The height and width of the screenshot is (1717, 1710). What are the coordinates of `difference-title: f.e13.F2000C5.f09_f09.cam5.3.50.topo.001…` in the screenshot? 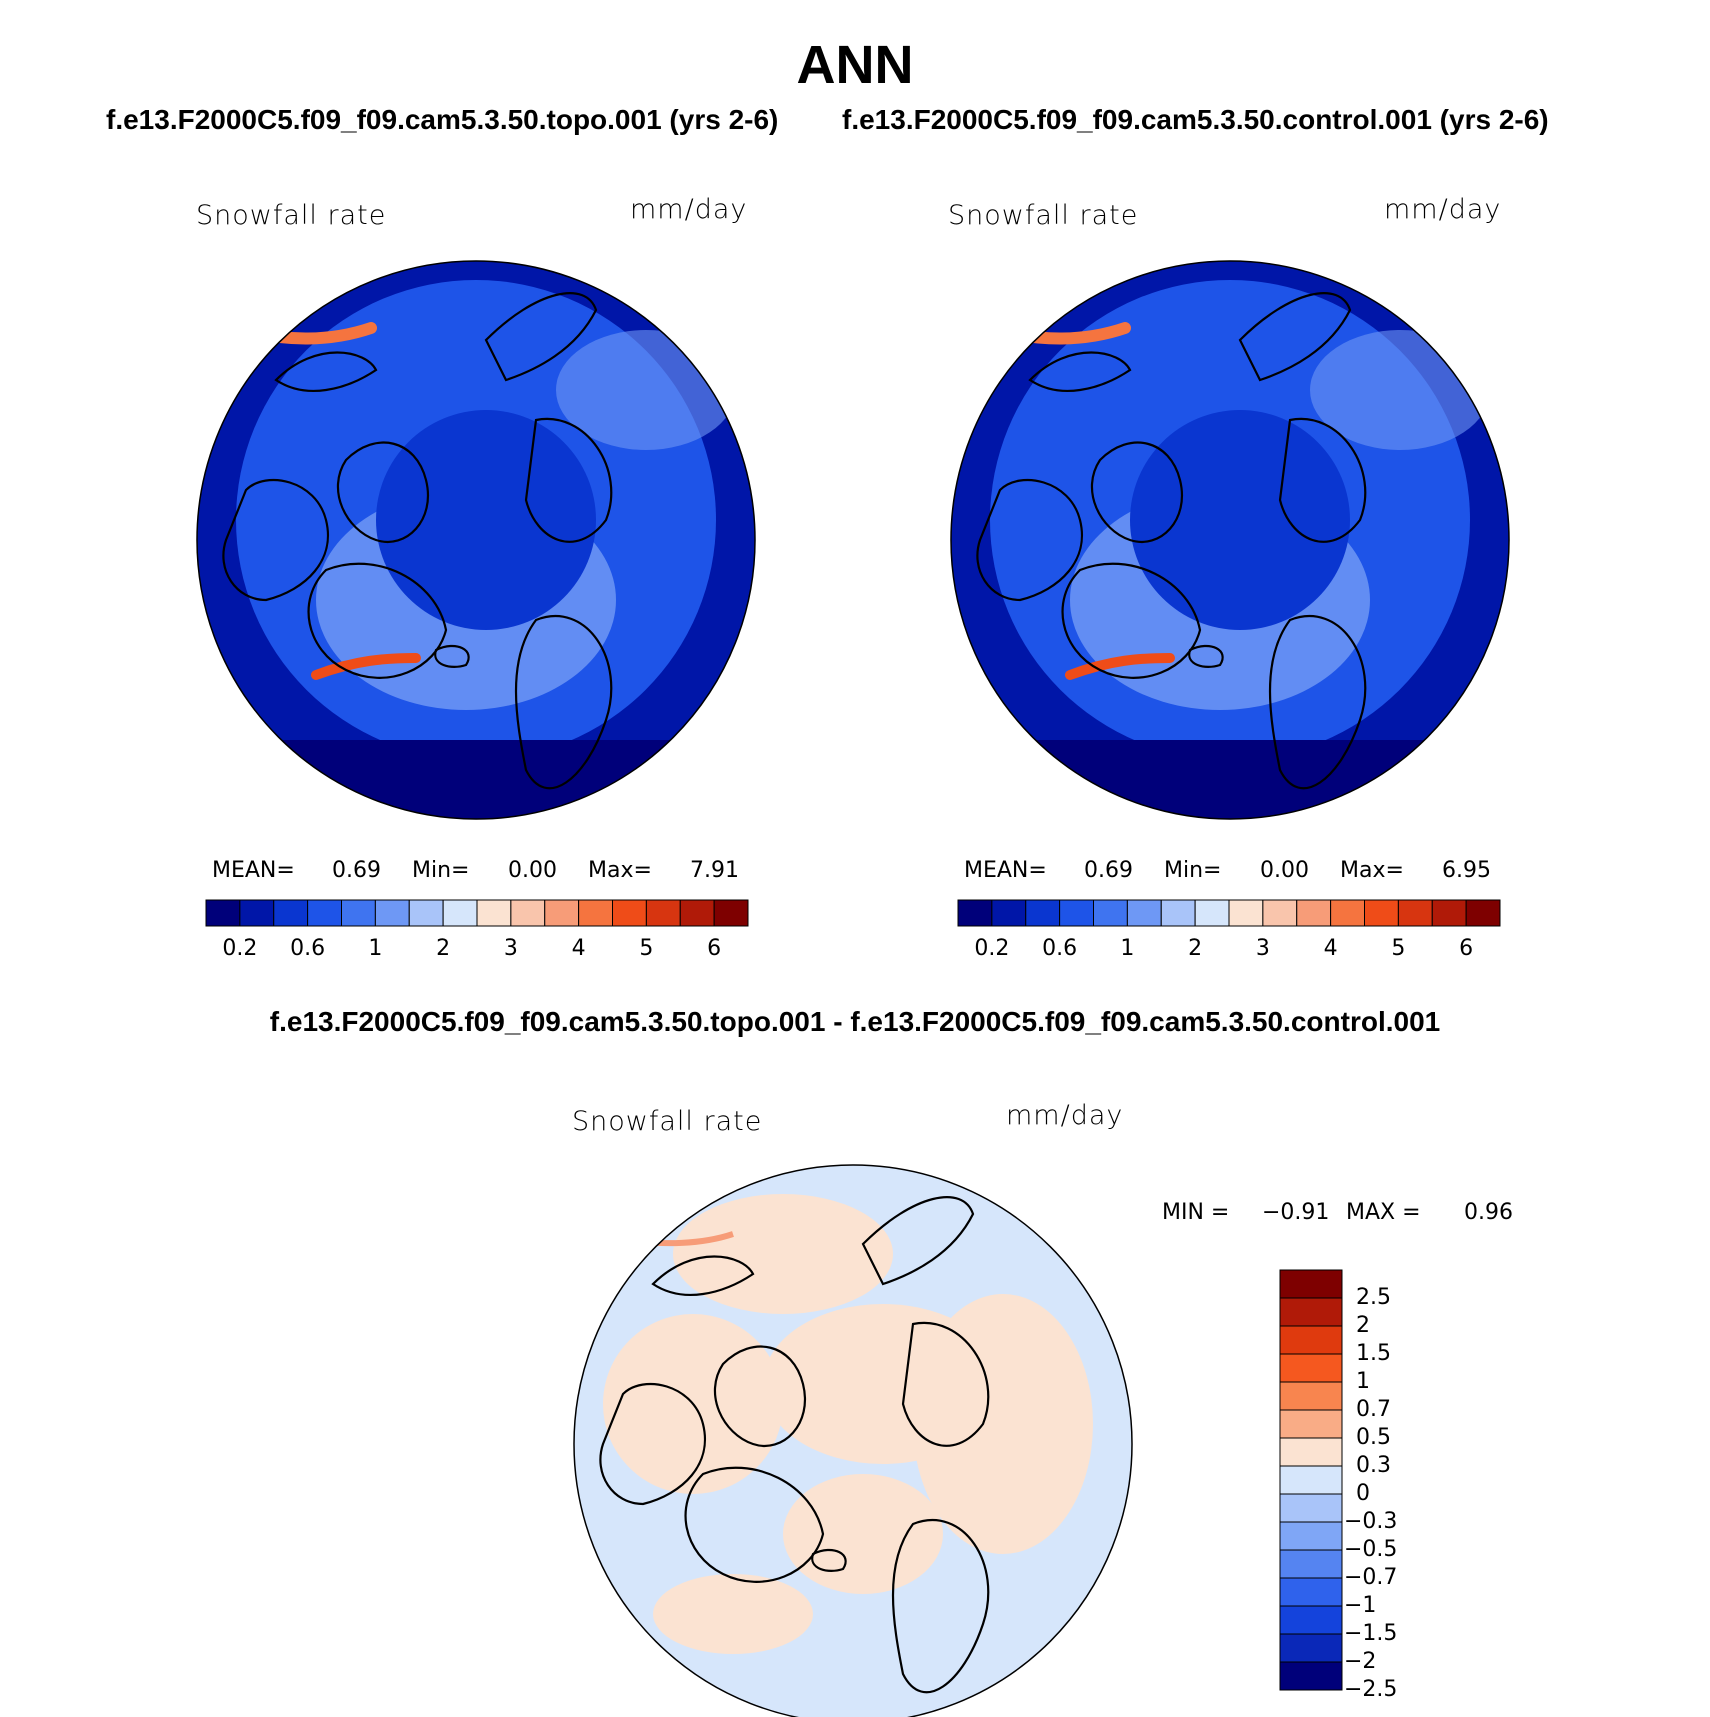 It's located at (855, 1021).